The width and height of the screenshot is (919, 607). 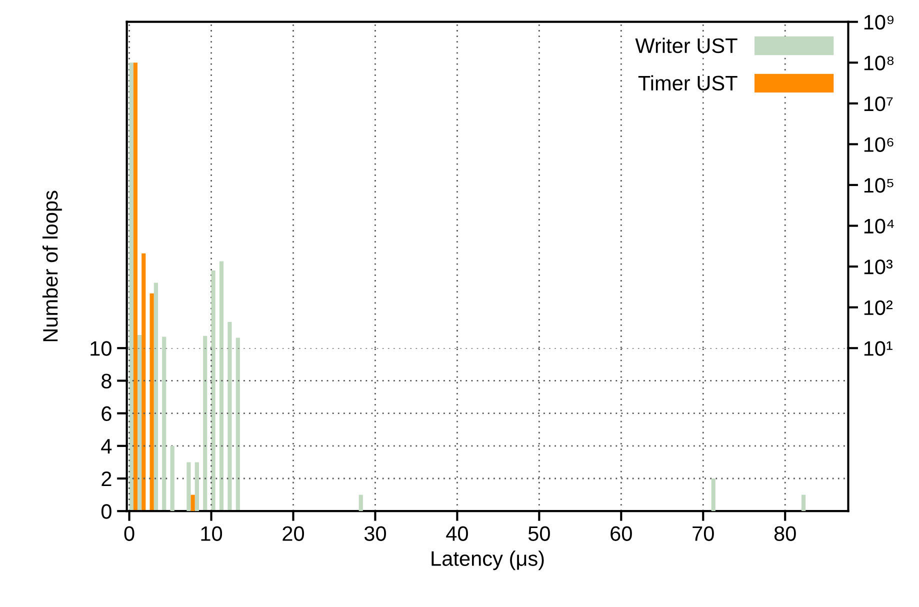 I want to click on x-tick-label: 60, so click(x=621, y=533).